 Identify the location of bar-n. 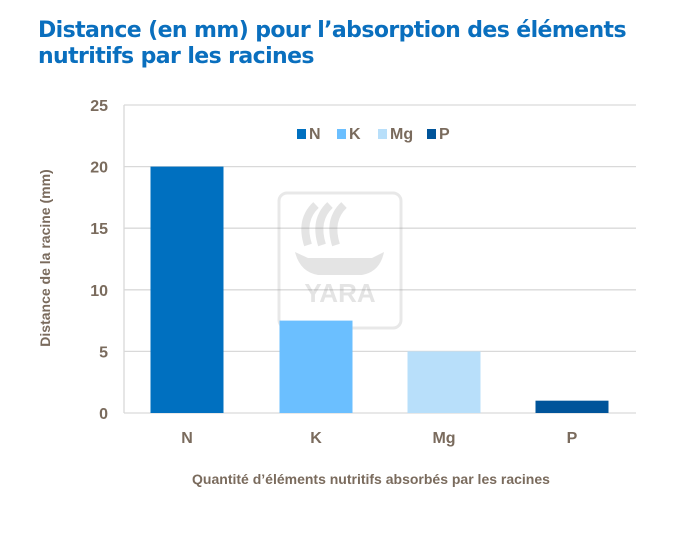
(187, 289).